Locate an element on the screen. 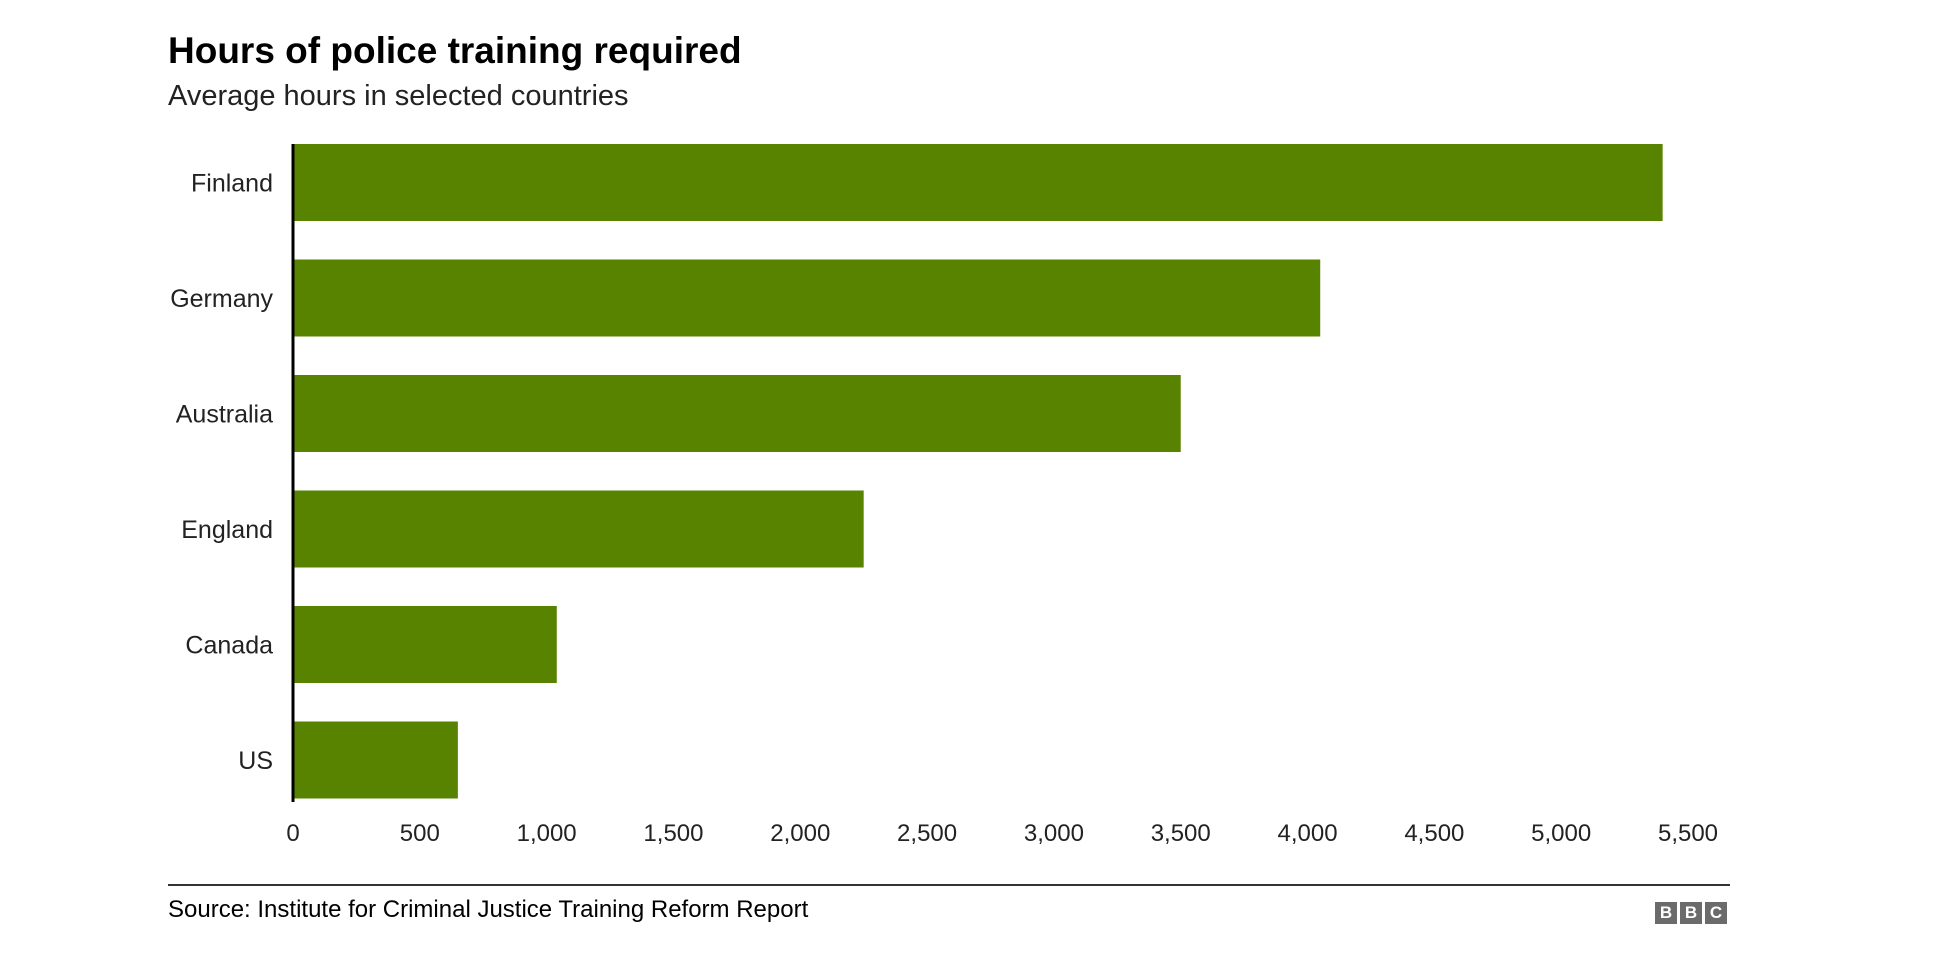 This screenshot has height=970, width=1960. x-tick-label: 3,500 is located at coordinates (1181, 833).